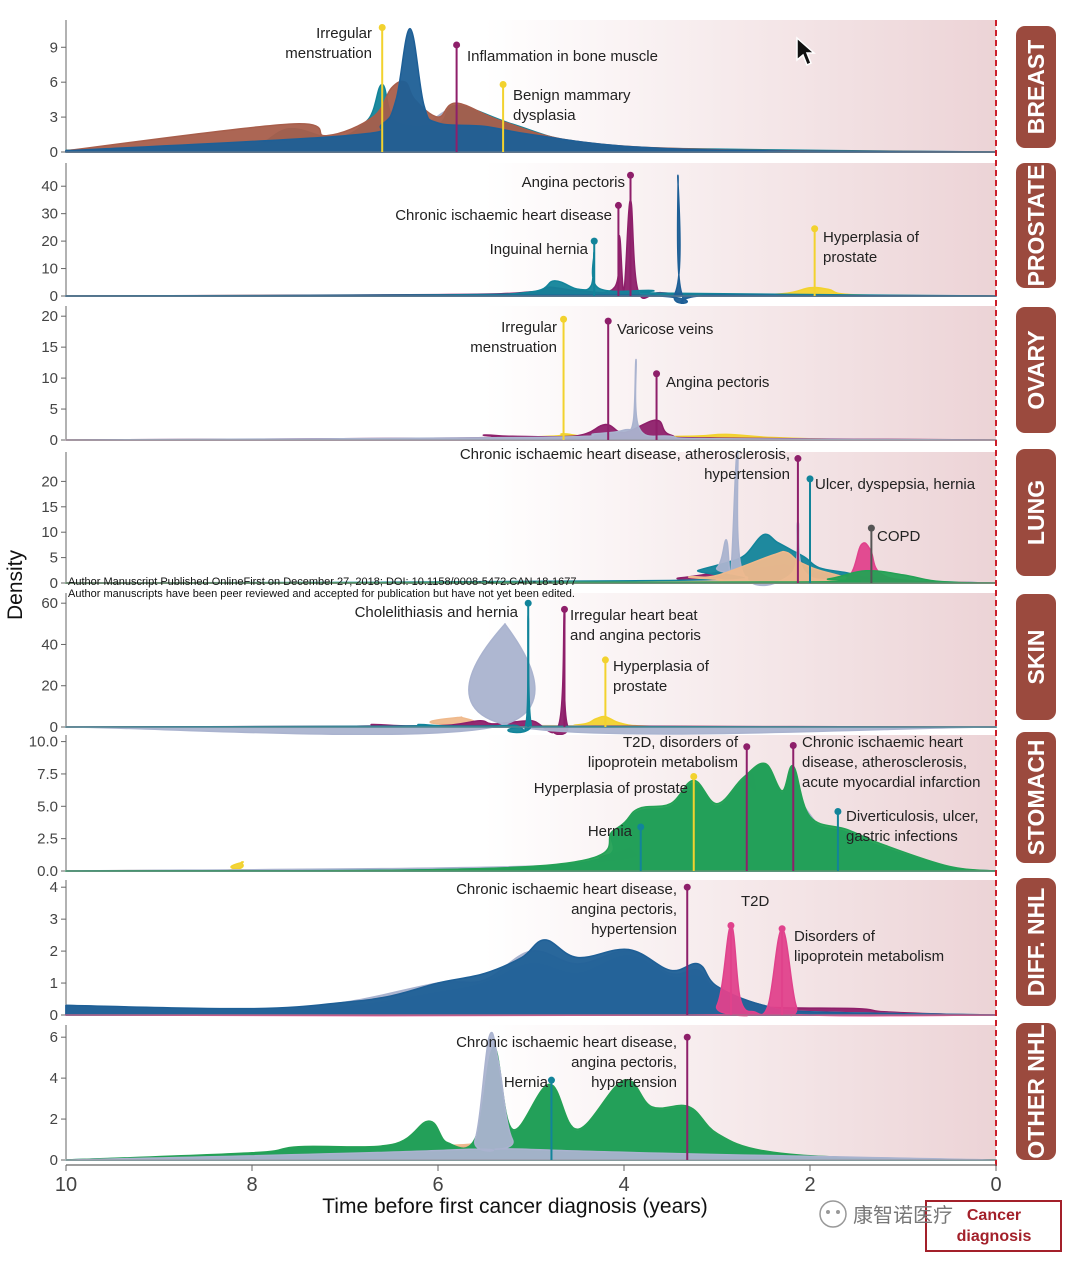 This screenshot has width=1080, height=1261. Describe the element at coordinates (54, 409) in the screenshot. I see `y-tick-label: 5` at that location.